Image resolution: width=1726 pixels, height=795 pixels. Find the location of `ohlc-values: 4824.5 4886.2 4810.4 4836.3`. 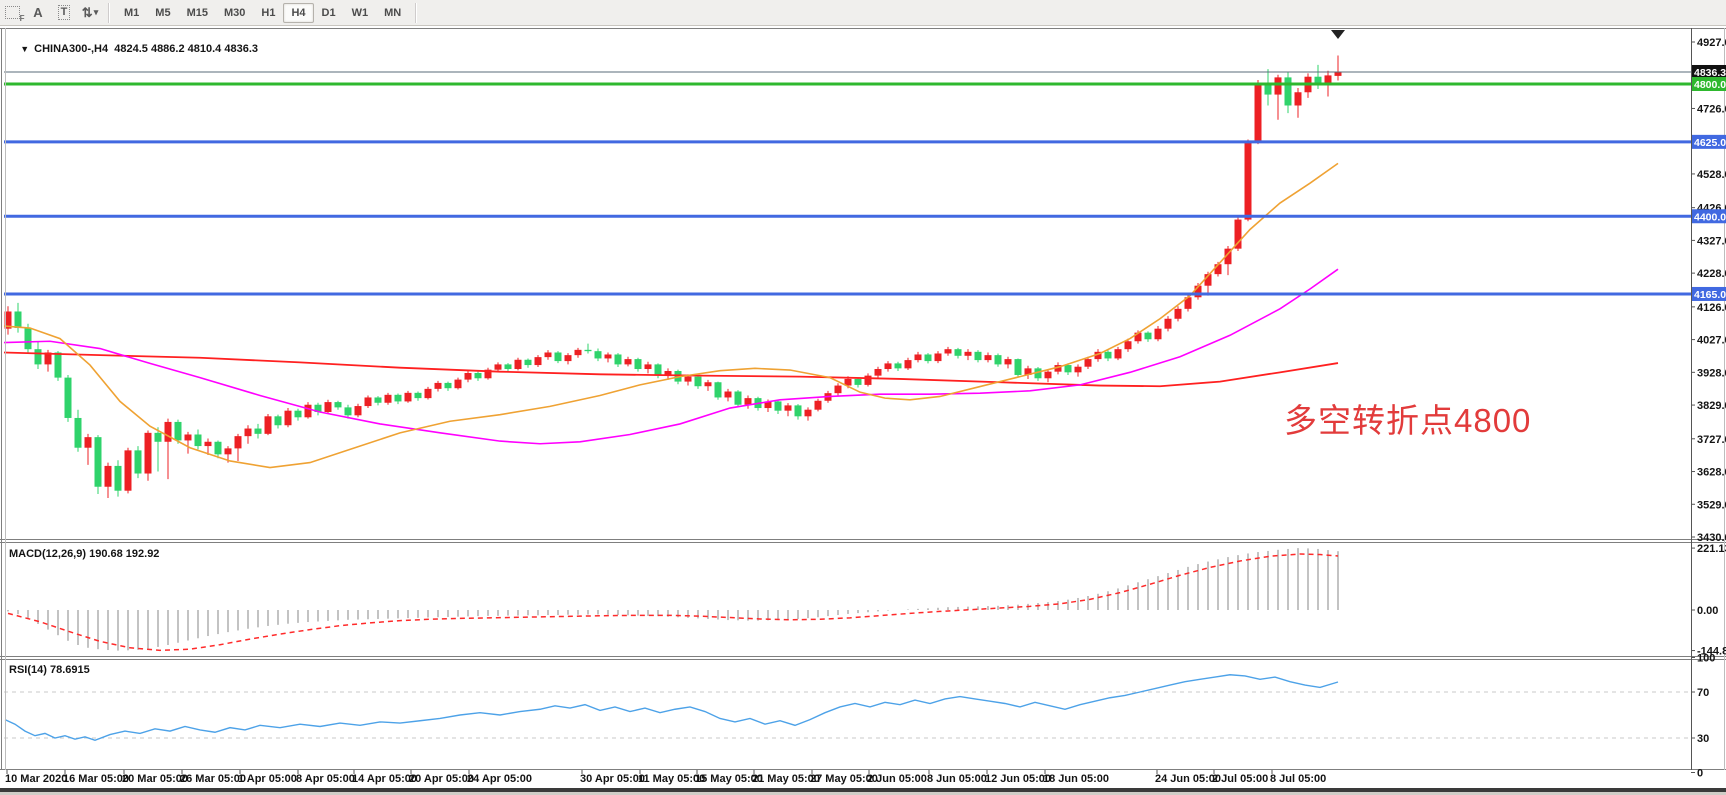

ohlc-values: 4824.5 4886.2 4810.4 4836.3 is located at coordinates (186, 49).